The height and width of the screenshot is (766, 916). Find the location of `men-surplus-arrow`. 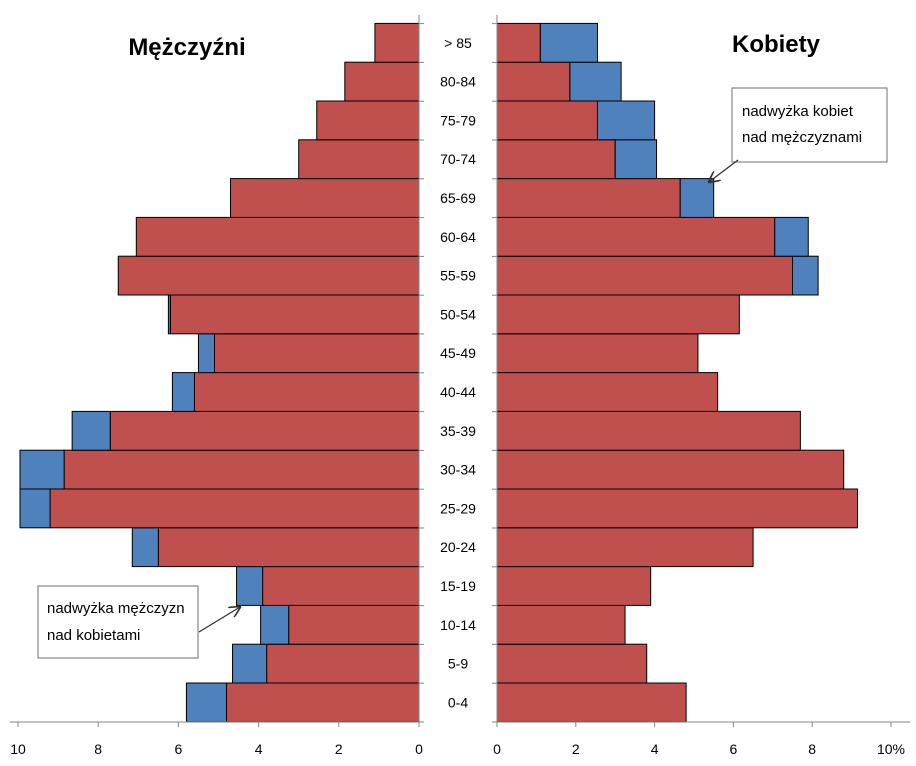

men-surplus-arrow is located at coordinates (219, 620).